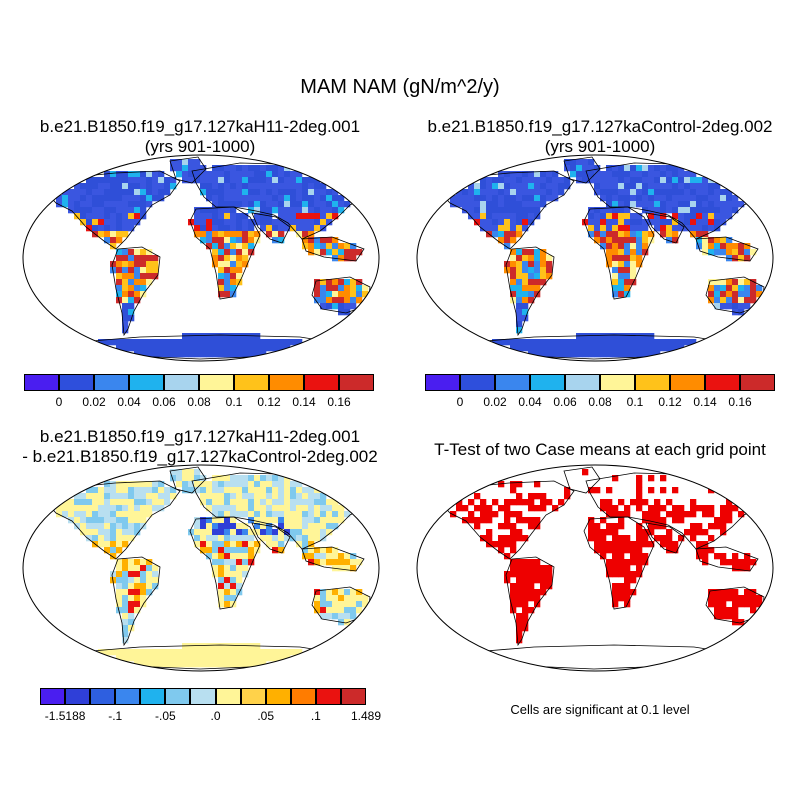 This screenshot has height=800, width=800. I want to click on colorbar-swatch, so click(547, 382).